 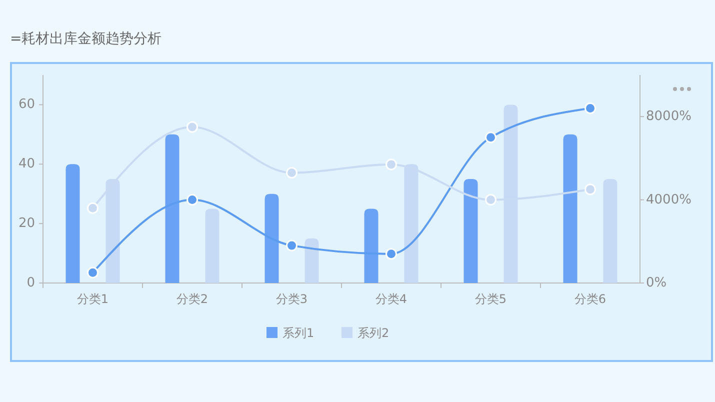 I want to click on y-tick-label: 60, so click(x=26, y=104).